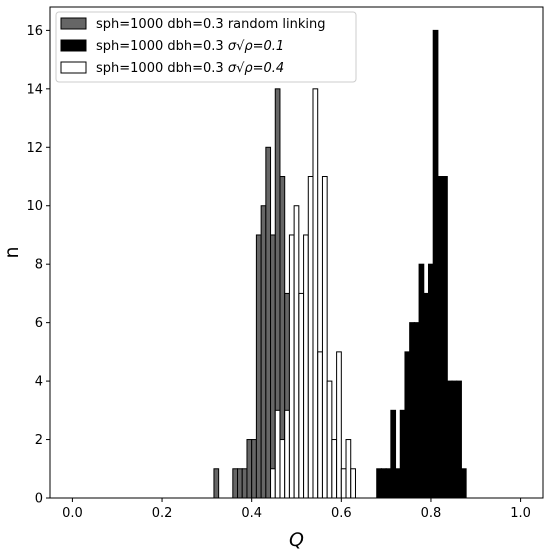 The width and height of the screenshot is (550, 552). Describe the element at coordinates (39, 323) in the screenshot. I see `y-tick-label: 6` at that location.